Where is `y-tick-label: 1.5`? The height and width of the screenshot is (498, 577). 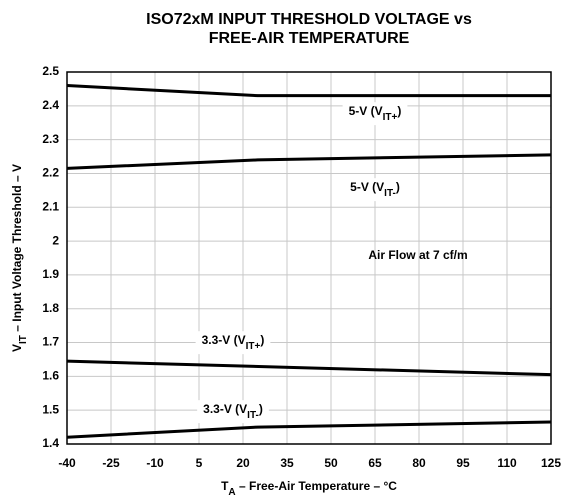 y-tick-label: 1.5 is located at coordinates (50, 409).